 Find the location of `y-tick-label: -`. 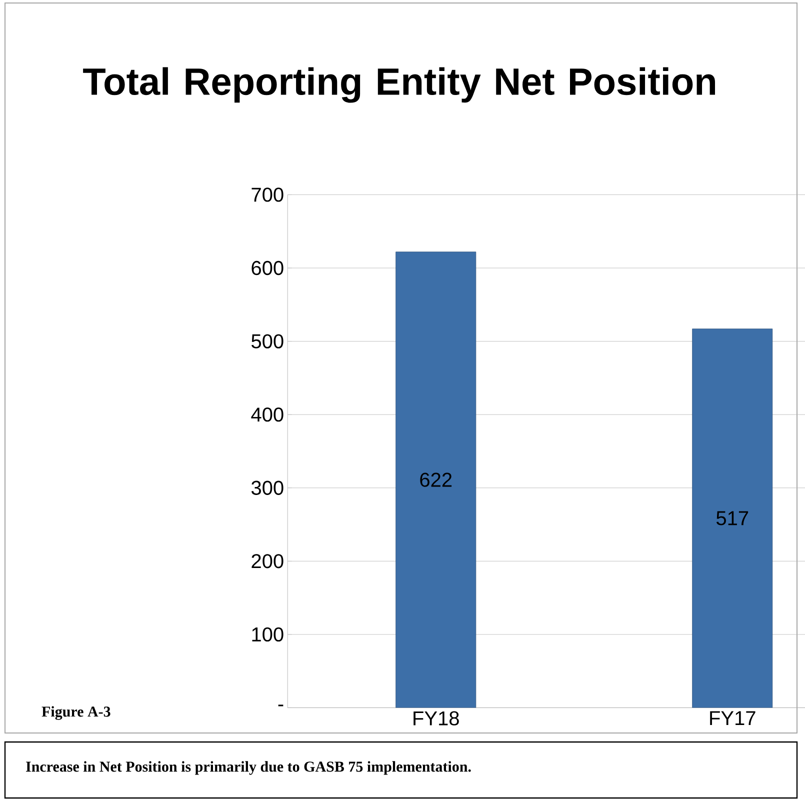

y-tick-label: - is located at coordinates (281, 705).